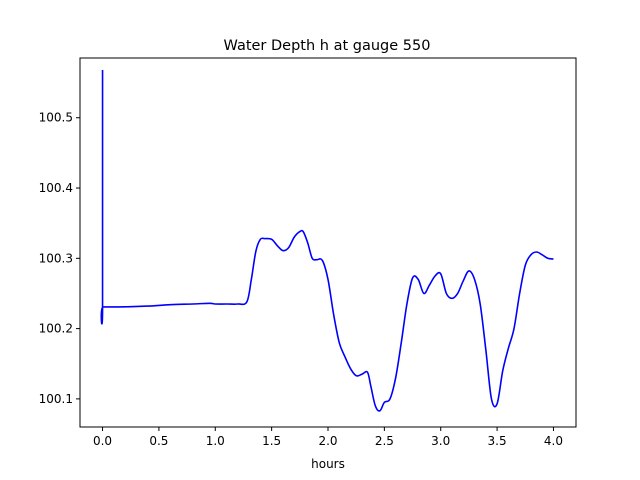  What do you see at coordinates (56, 118) in the screenshot?
I see `y-tick-label: 100.5` at bounding box center [56, 118].